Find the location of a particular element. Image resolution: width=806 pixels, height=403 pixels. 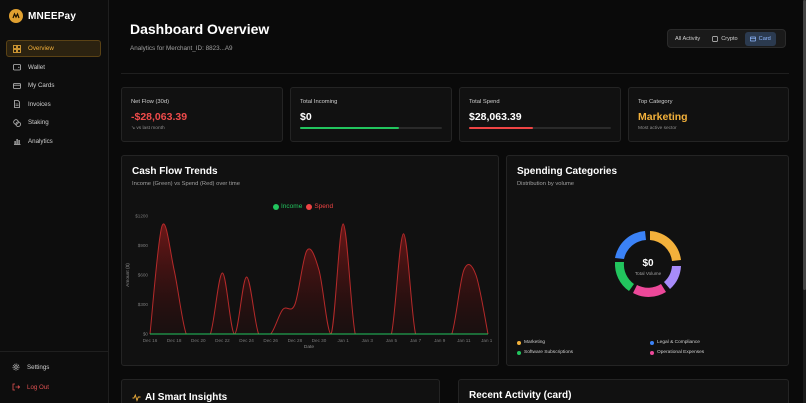

stat-value: $28,063.39 is located at coordinates (495, 117).